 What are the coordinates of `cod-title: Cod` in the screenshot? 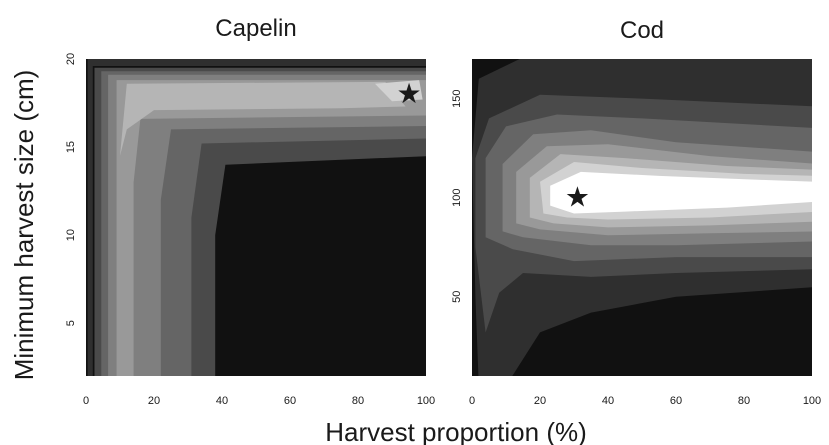 It's located at (642, 30).